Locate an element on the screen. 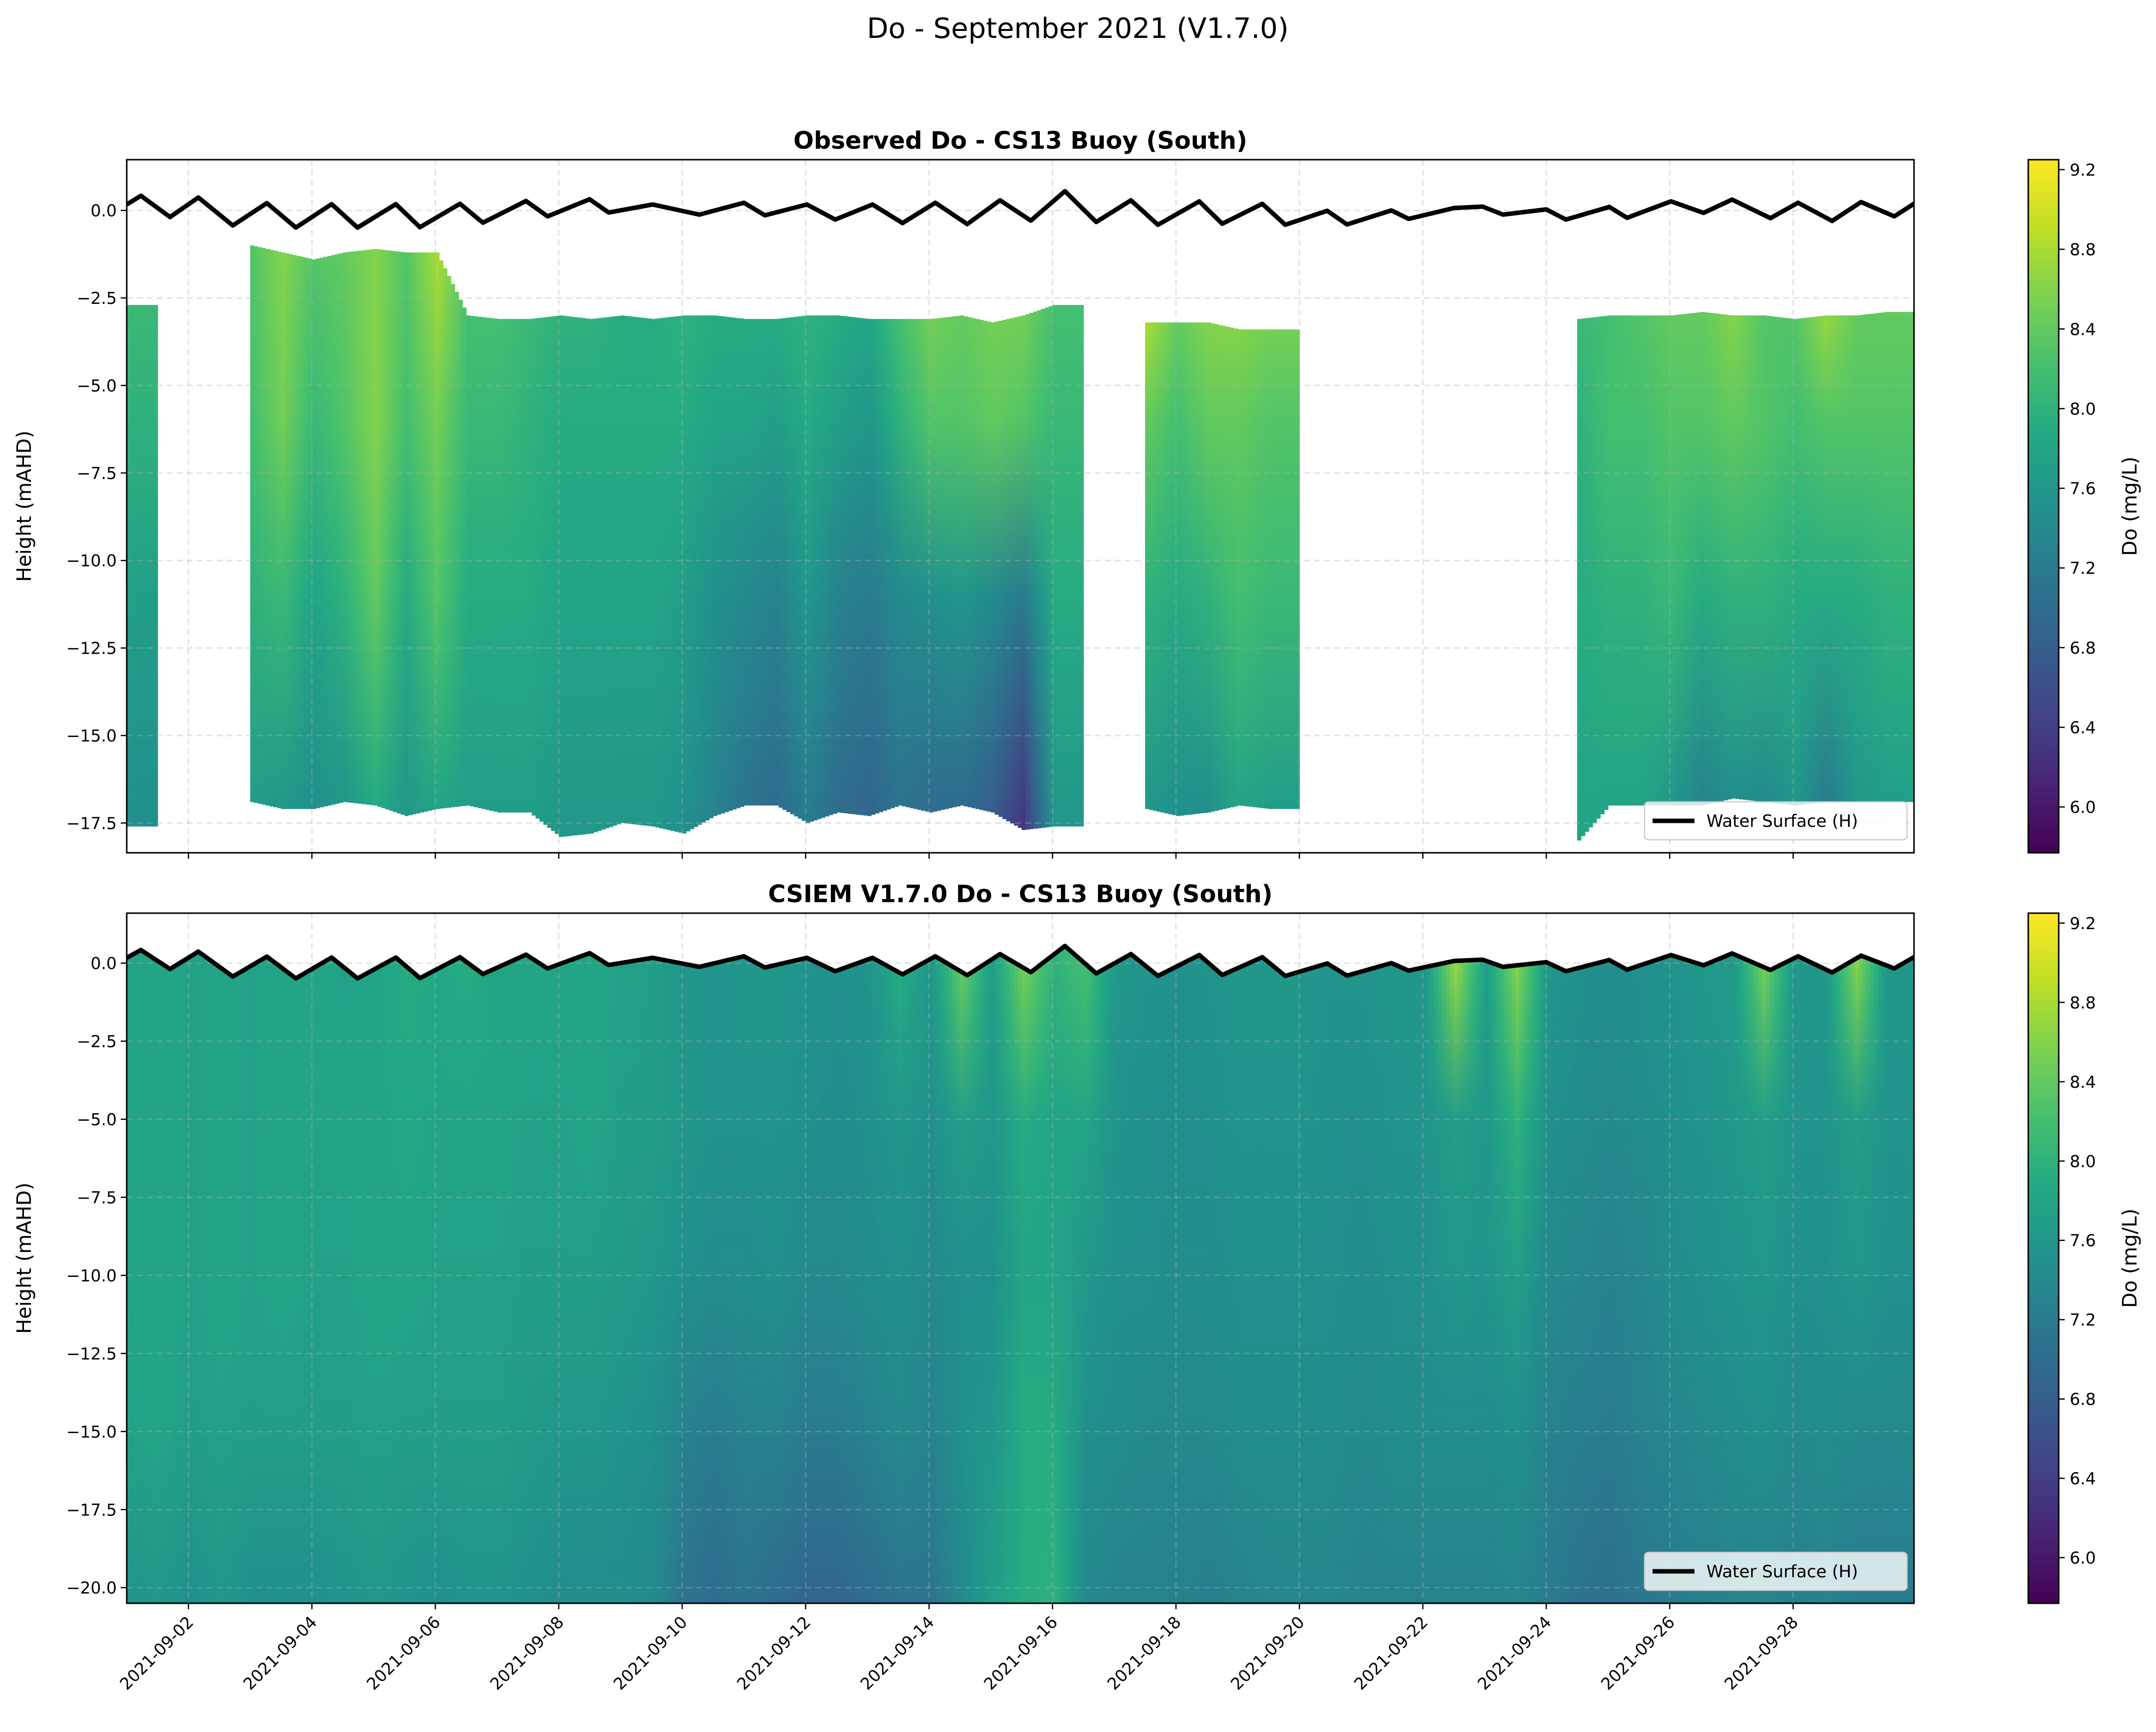 The height and width of the screenshot is (1732, 2156). y-tick-label: −5.0 is located at coordinates (97, 386).